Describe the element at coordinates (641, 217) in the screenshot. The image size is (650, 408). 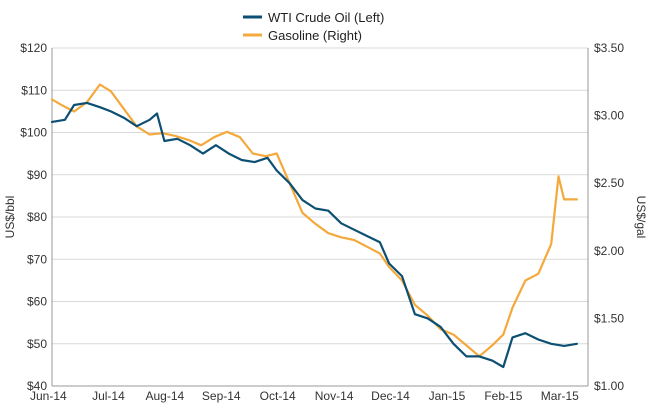
I see `right-axis-title: US$/gal` at that location.